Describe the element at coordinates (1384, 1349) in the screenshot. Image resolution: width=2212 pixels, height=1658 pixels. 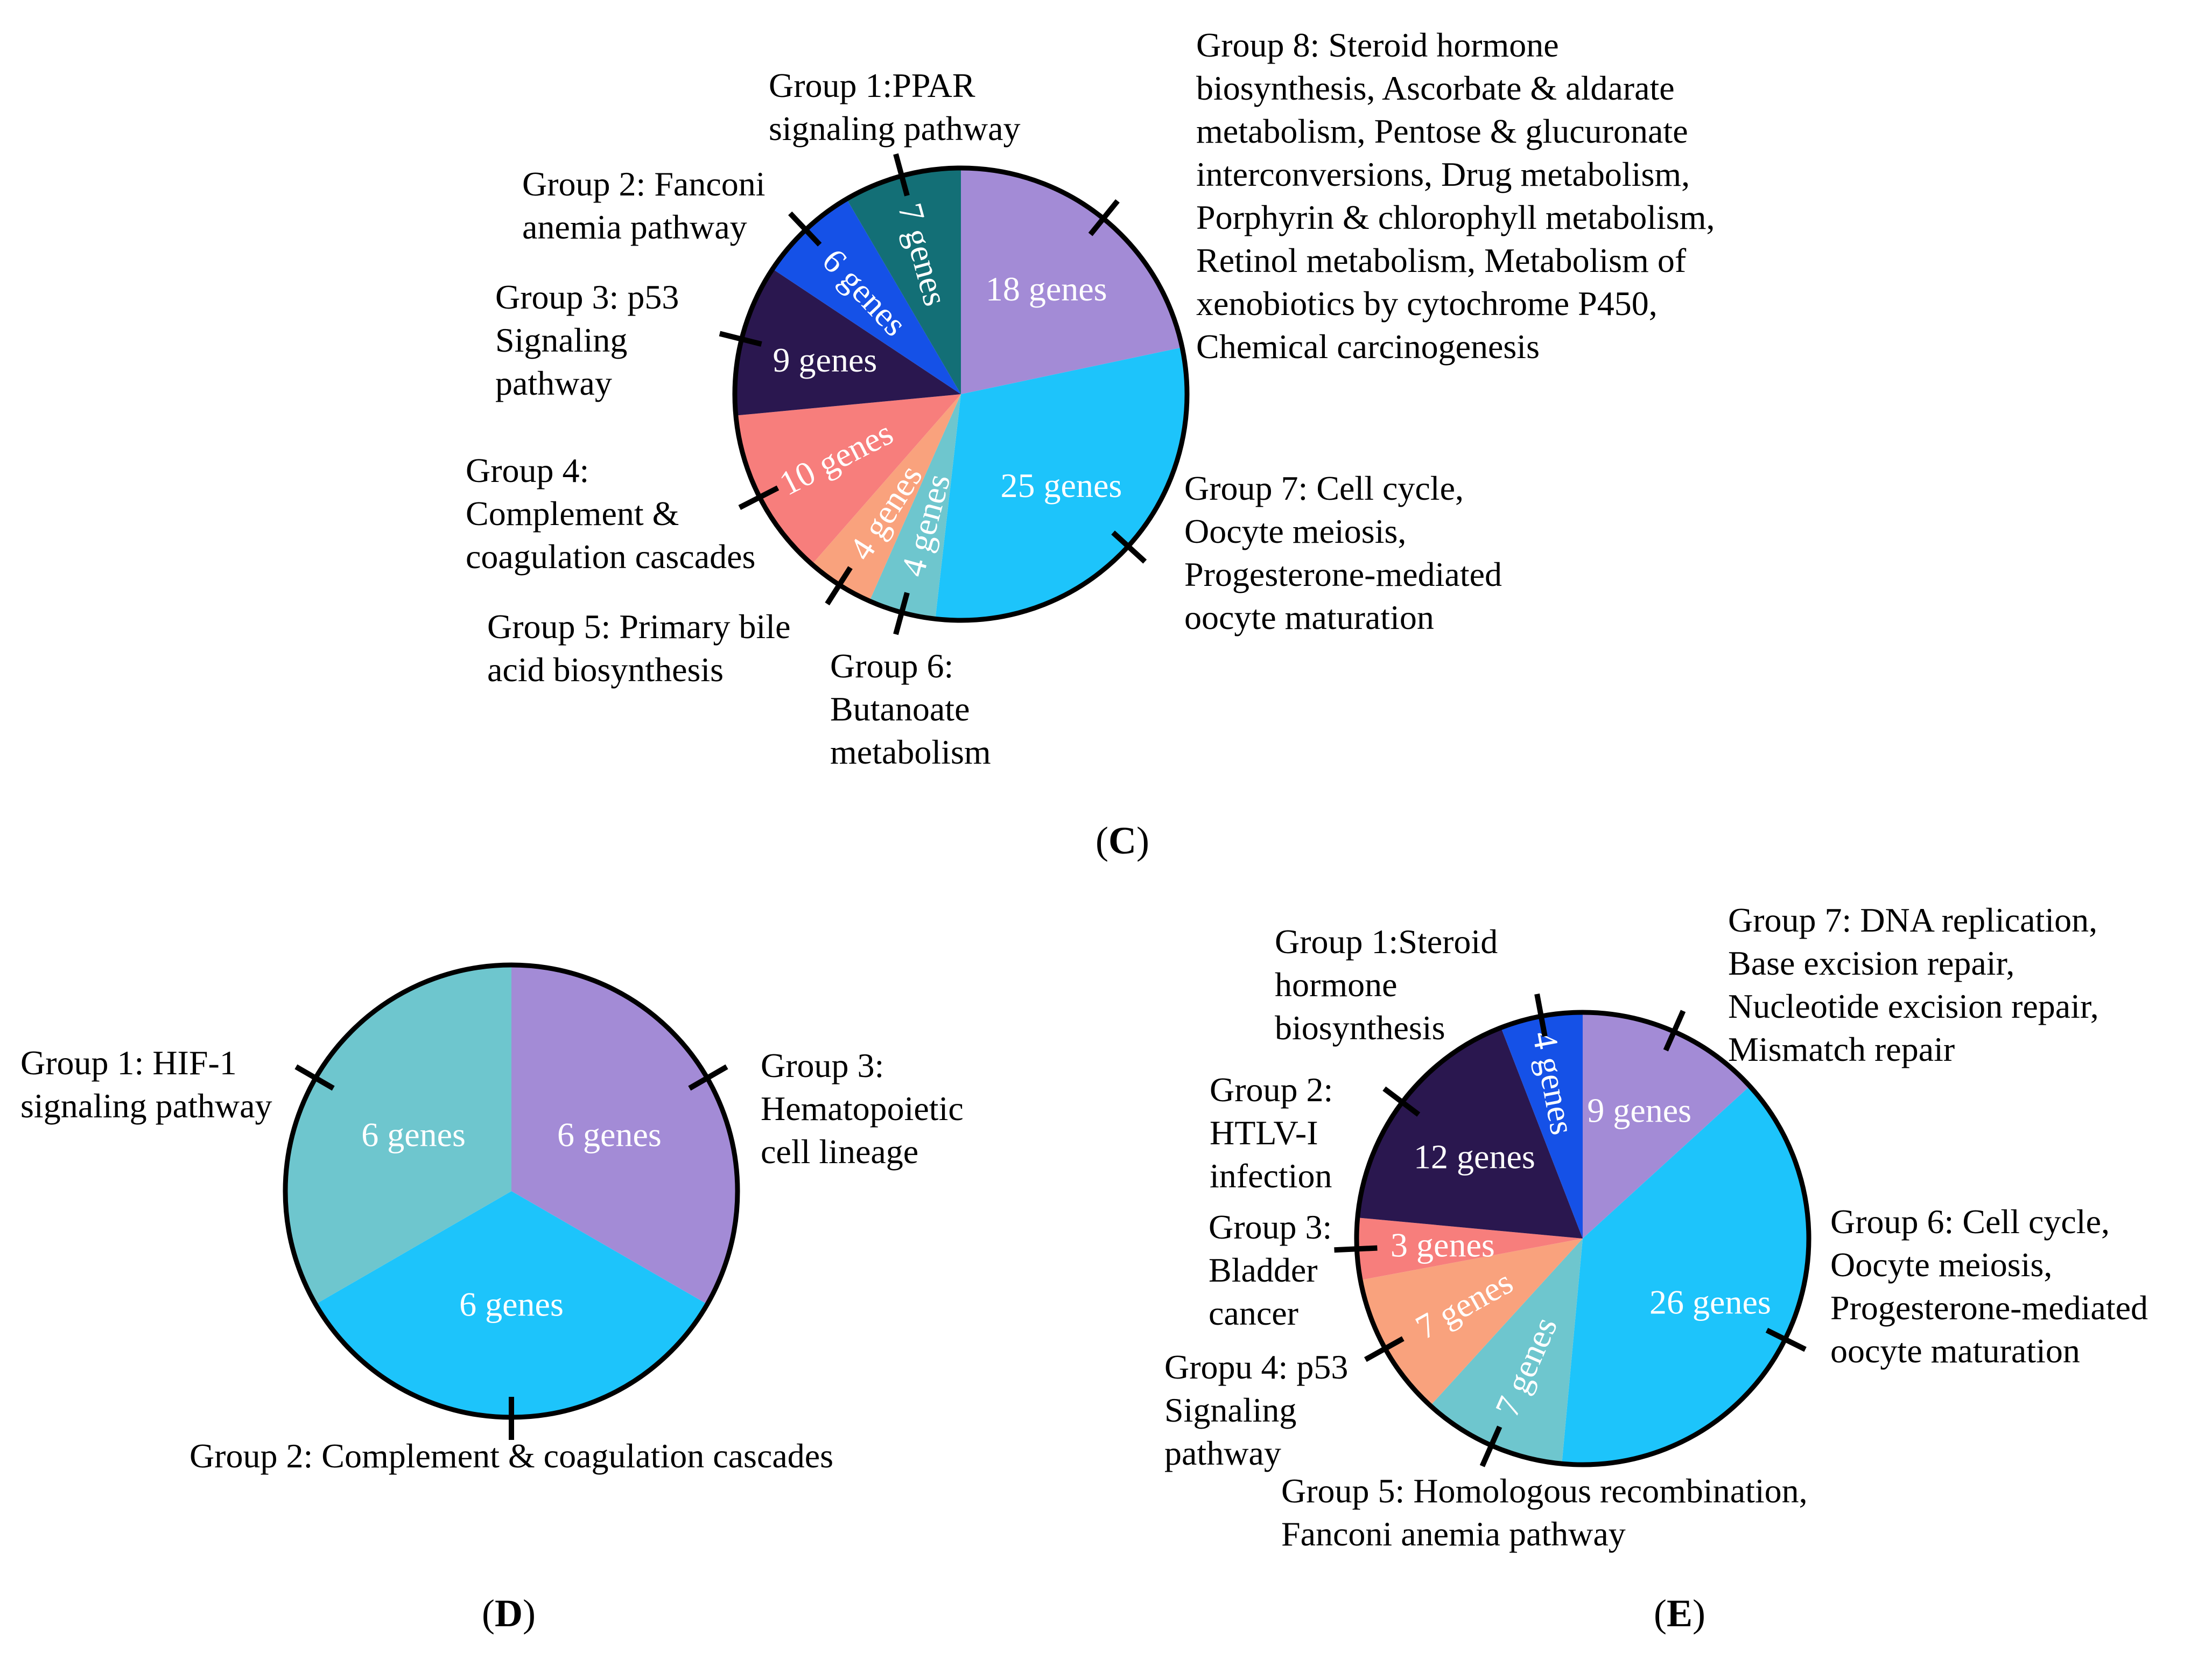
I see `pie-e-g4-tick` at that location.